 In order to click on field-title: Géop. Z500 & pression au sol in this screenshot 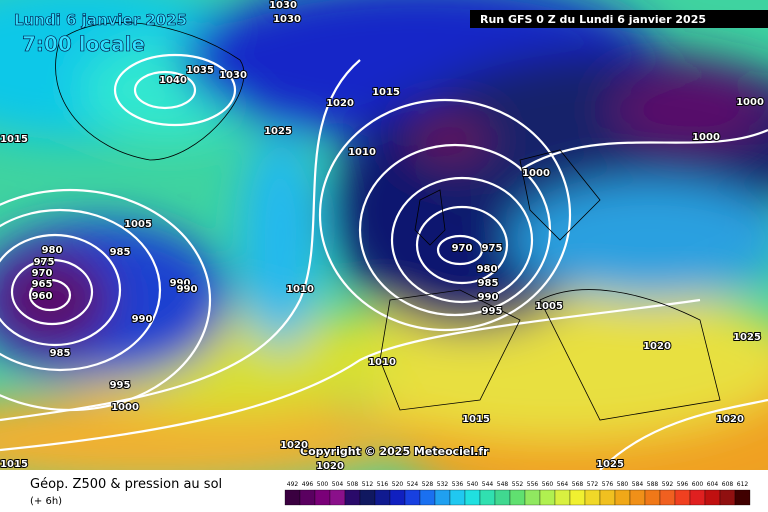, I will do `click(126, 484)`.